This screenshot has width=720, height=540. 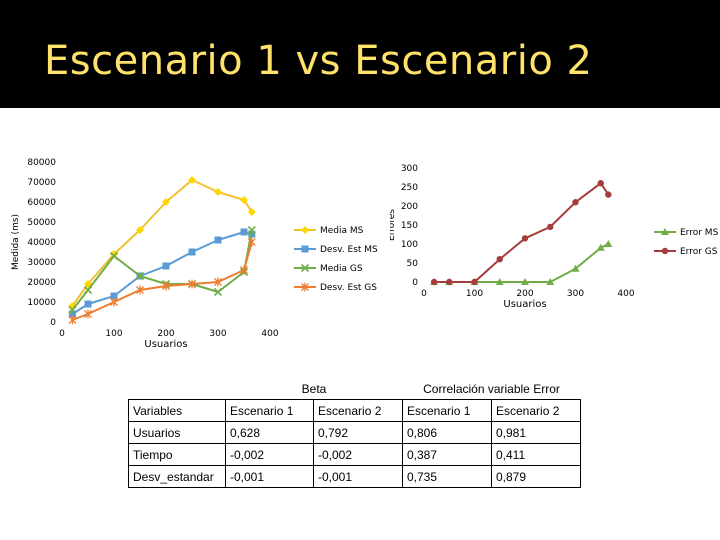 I want to click on table-cell: 0,879, so click(x=536, y=476).